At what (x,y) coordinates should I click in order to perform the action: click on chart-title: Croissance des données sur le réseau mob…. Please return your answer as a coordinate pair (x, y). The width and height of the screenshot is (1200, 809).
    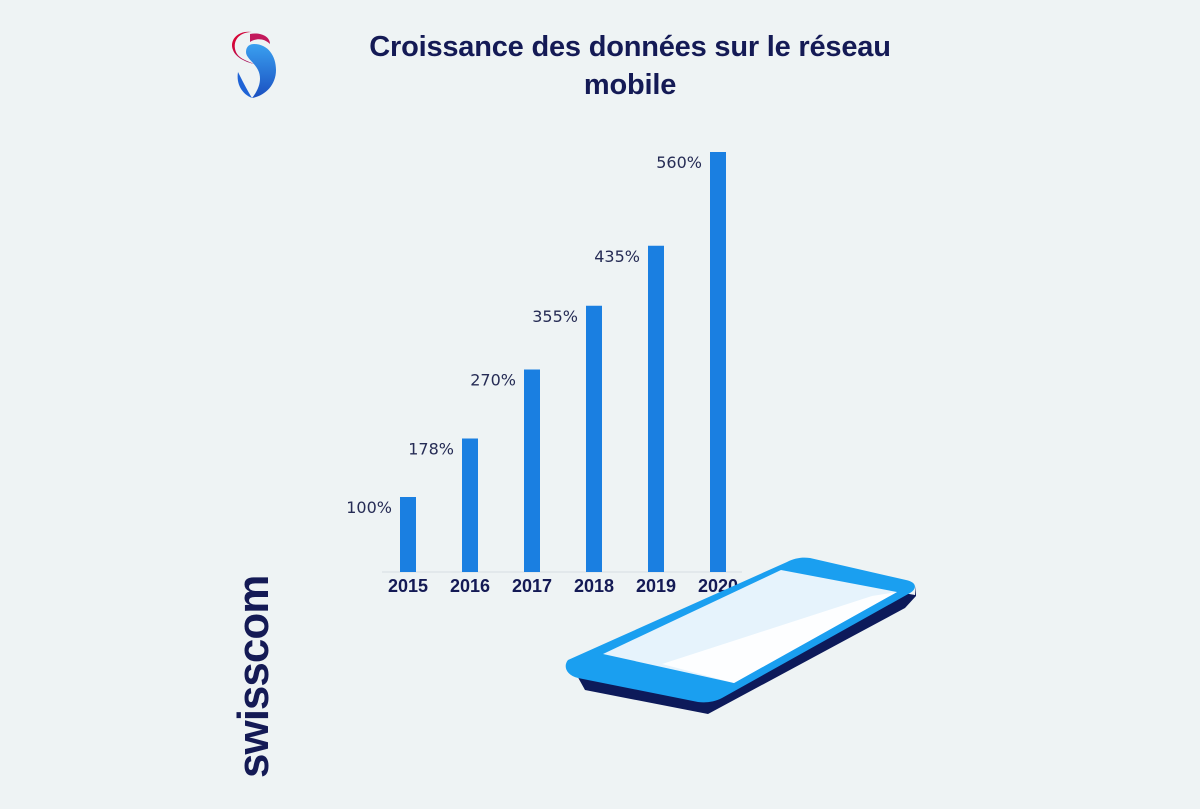
    Looking at the image, I should click on (630, 66).